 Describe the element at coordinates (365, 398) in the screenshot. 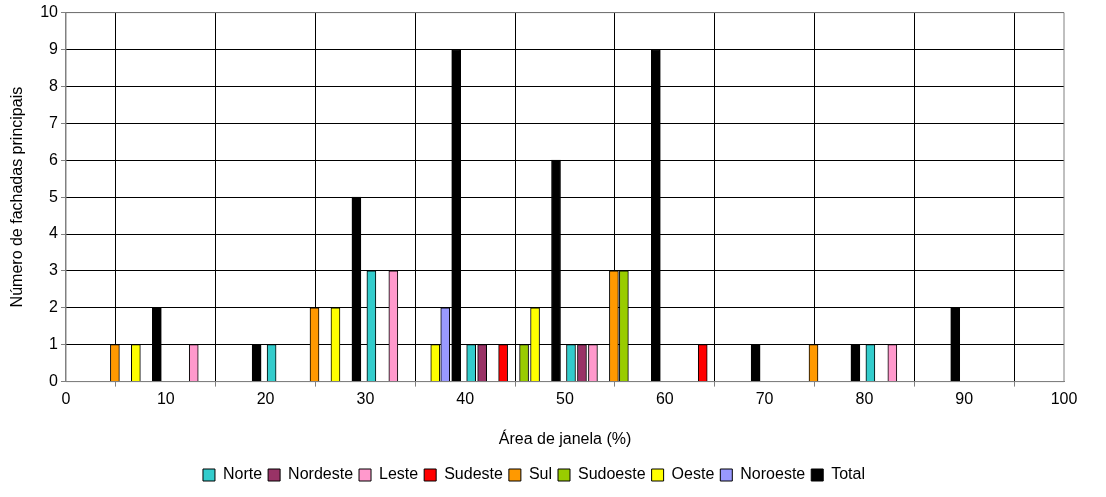

I see `x-tick-label: 30` at that location.